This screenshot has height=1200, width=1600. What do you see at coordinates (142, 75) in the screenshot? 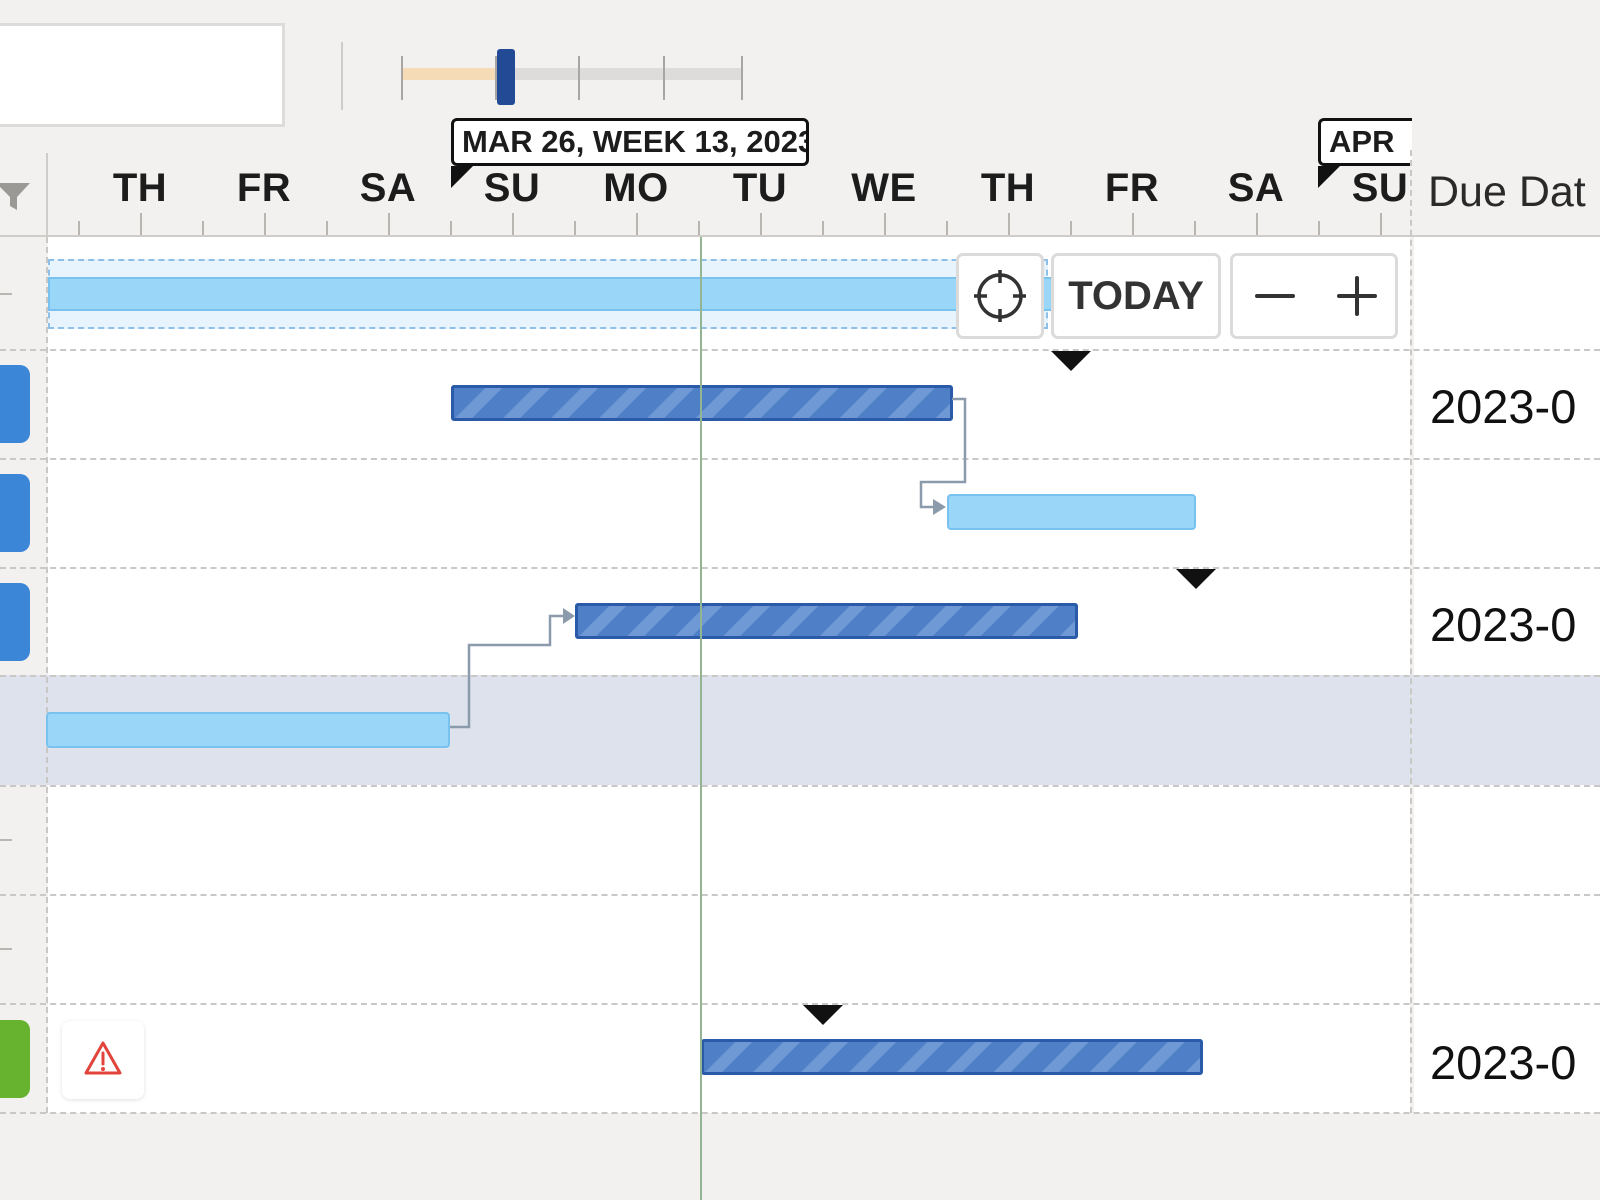
I see `search-input` at bounding box center [142, 75].